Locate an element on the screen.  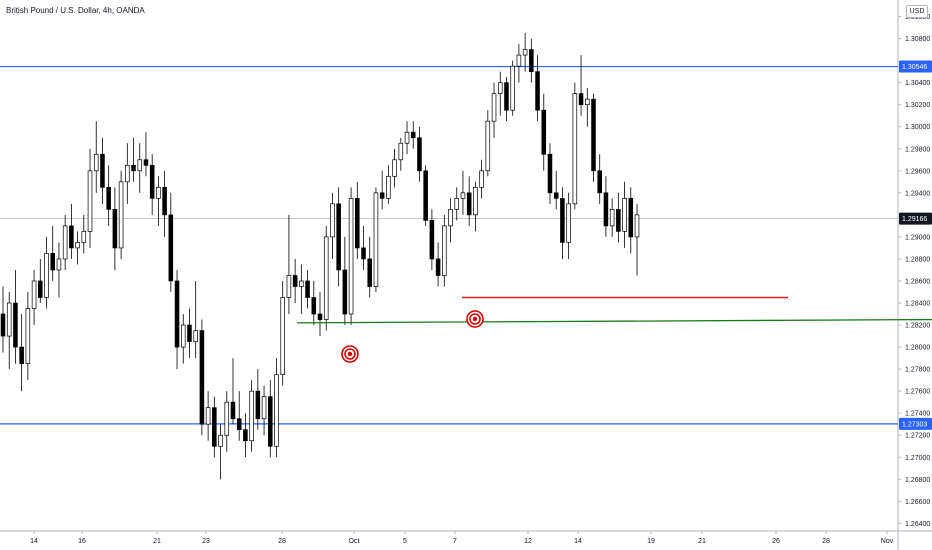
green-trendline is located at coordinates (614, 321).